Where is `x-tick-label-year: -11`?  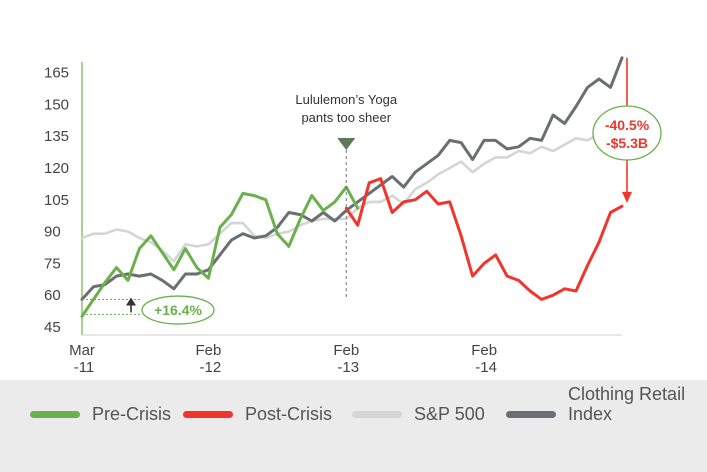
x-tick-label-year: -11 is located at coordinates (84, 367).